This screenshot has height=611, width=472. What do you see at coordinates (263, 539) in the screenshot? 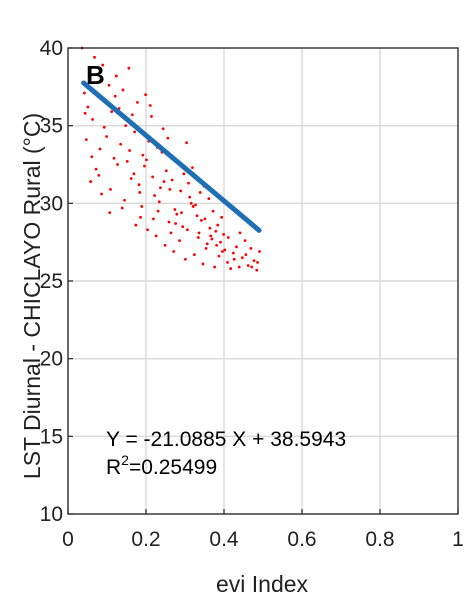
I see `x-tick-labels: 0 0.2 0.4 0.6 0.8 1` at bounding box center [263, 539].